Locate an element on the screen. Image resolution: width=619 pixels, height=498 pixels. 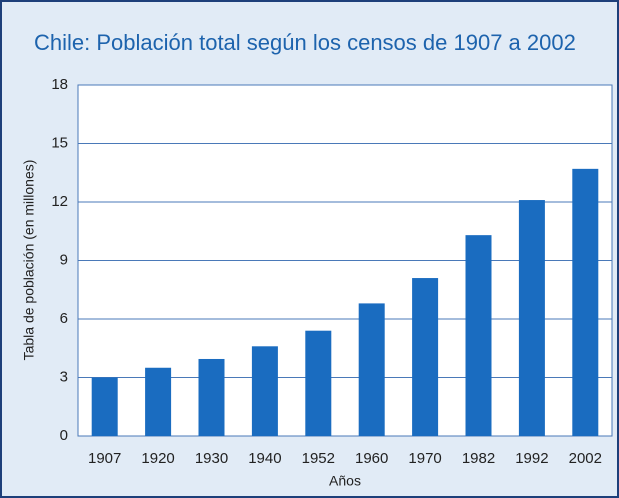
x-tick-label: 1992 is located at coordinates (531, 458).